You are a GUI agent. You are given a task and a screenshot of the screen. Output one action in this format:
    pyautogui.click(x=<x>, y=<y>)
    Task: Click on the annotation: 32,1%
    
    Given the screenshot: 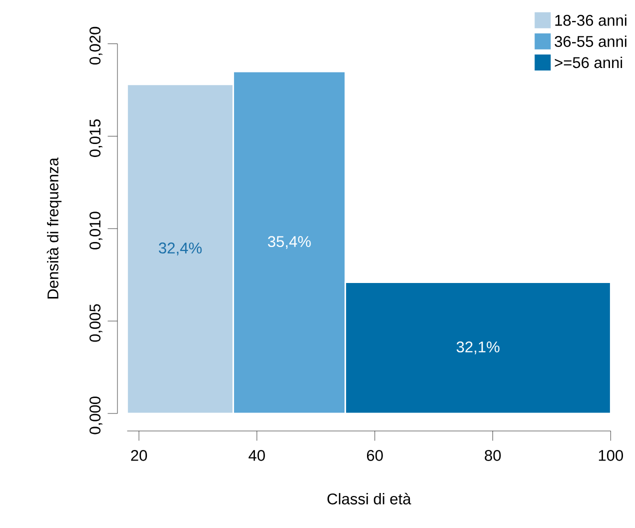 What is the action you would take?
    pyautogui.click(x=478, y=347)
    